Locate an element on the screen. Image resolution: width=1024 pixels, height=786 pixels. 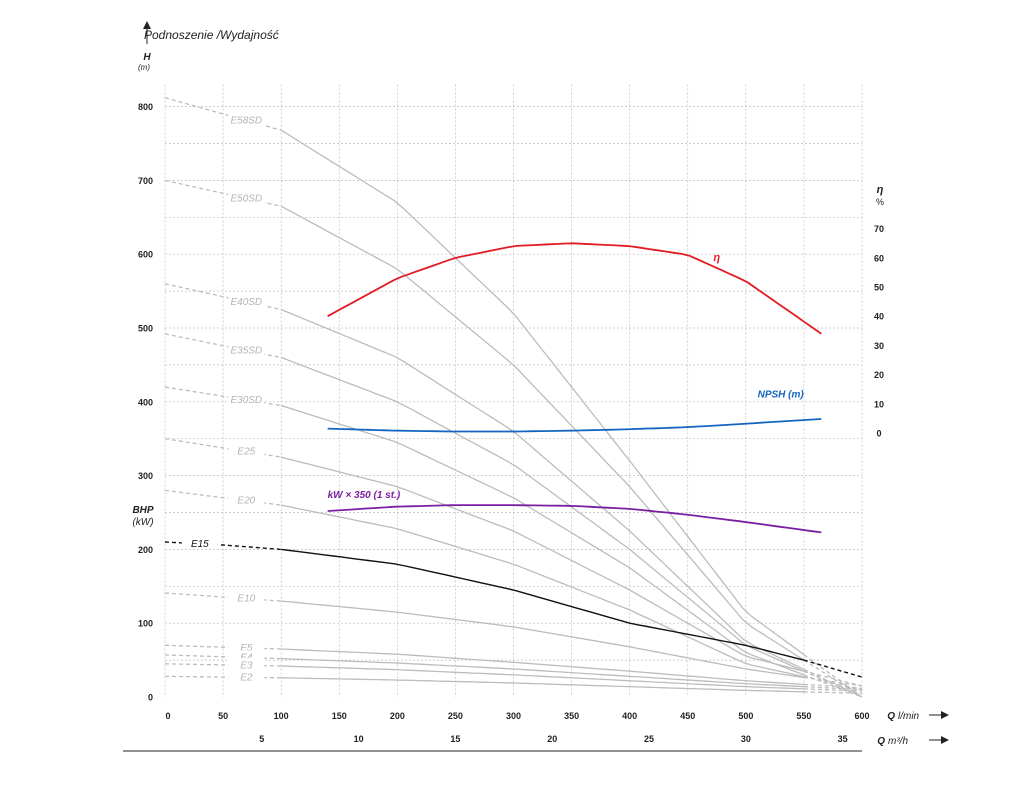
y-left-secondary-unit: (kW) is located at coordinates (142, 522).